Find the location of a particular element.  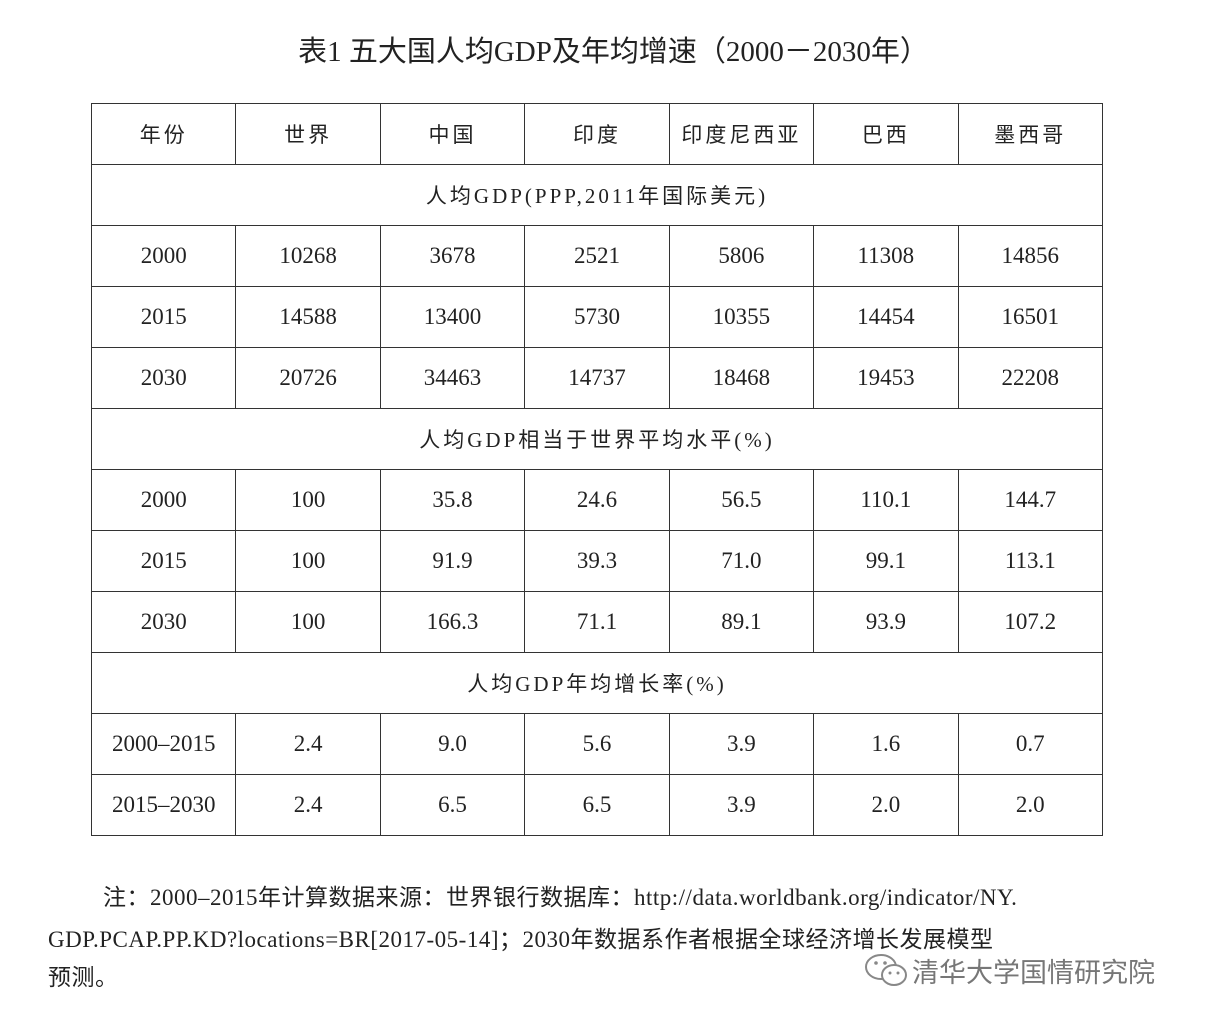

header-cell: 人均GDP相当于世界平均水平(%) is located at coordinates (597, 439).